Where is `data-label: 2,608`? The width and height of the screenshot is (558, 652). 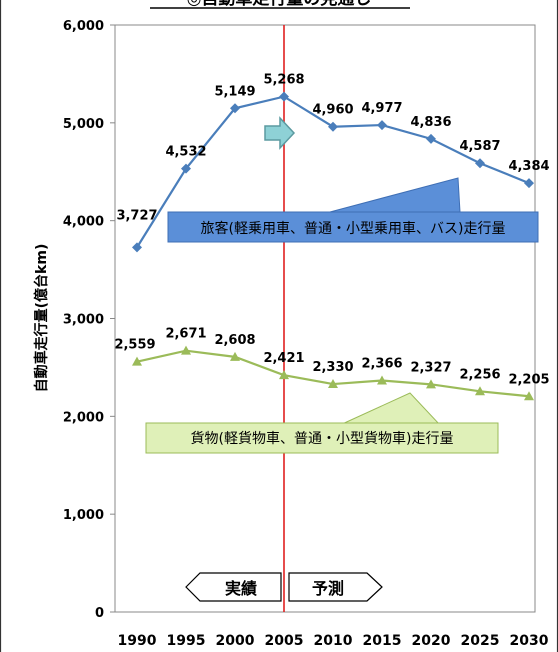 data-label: 2,608 is located at coordinates (234, 340).